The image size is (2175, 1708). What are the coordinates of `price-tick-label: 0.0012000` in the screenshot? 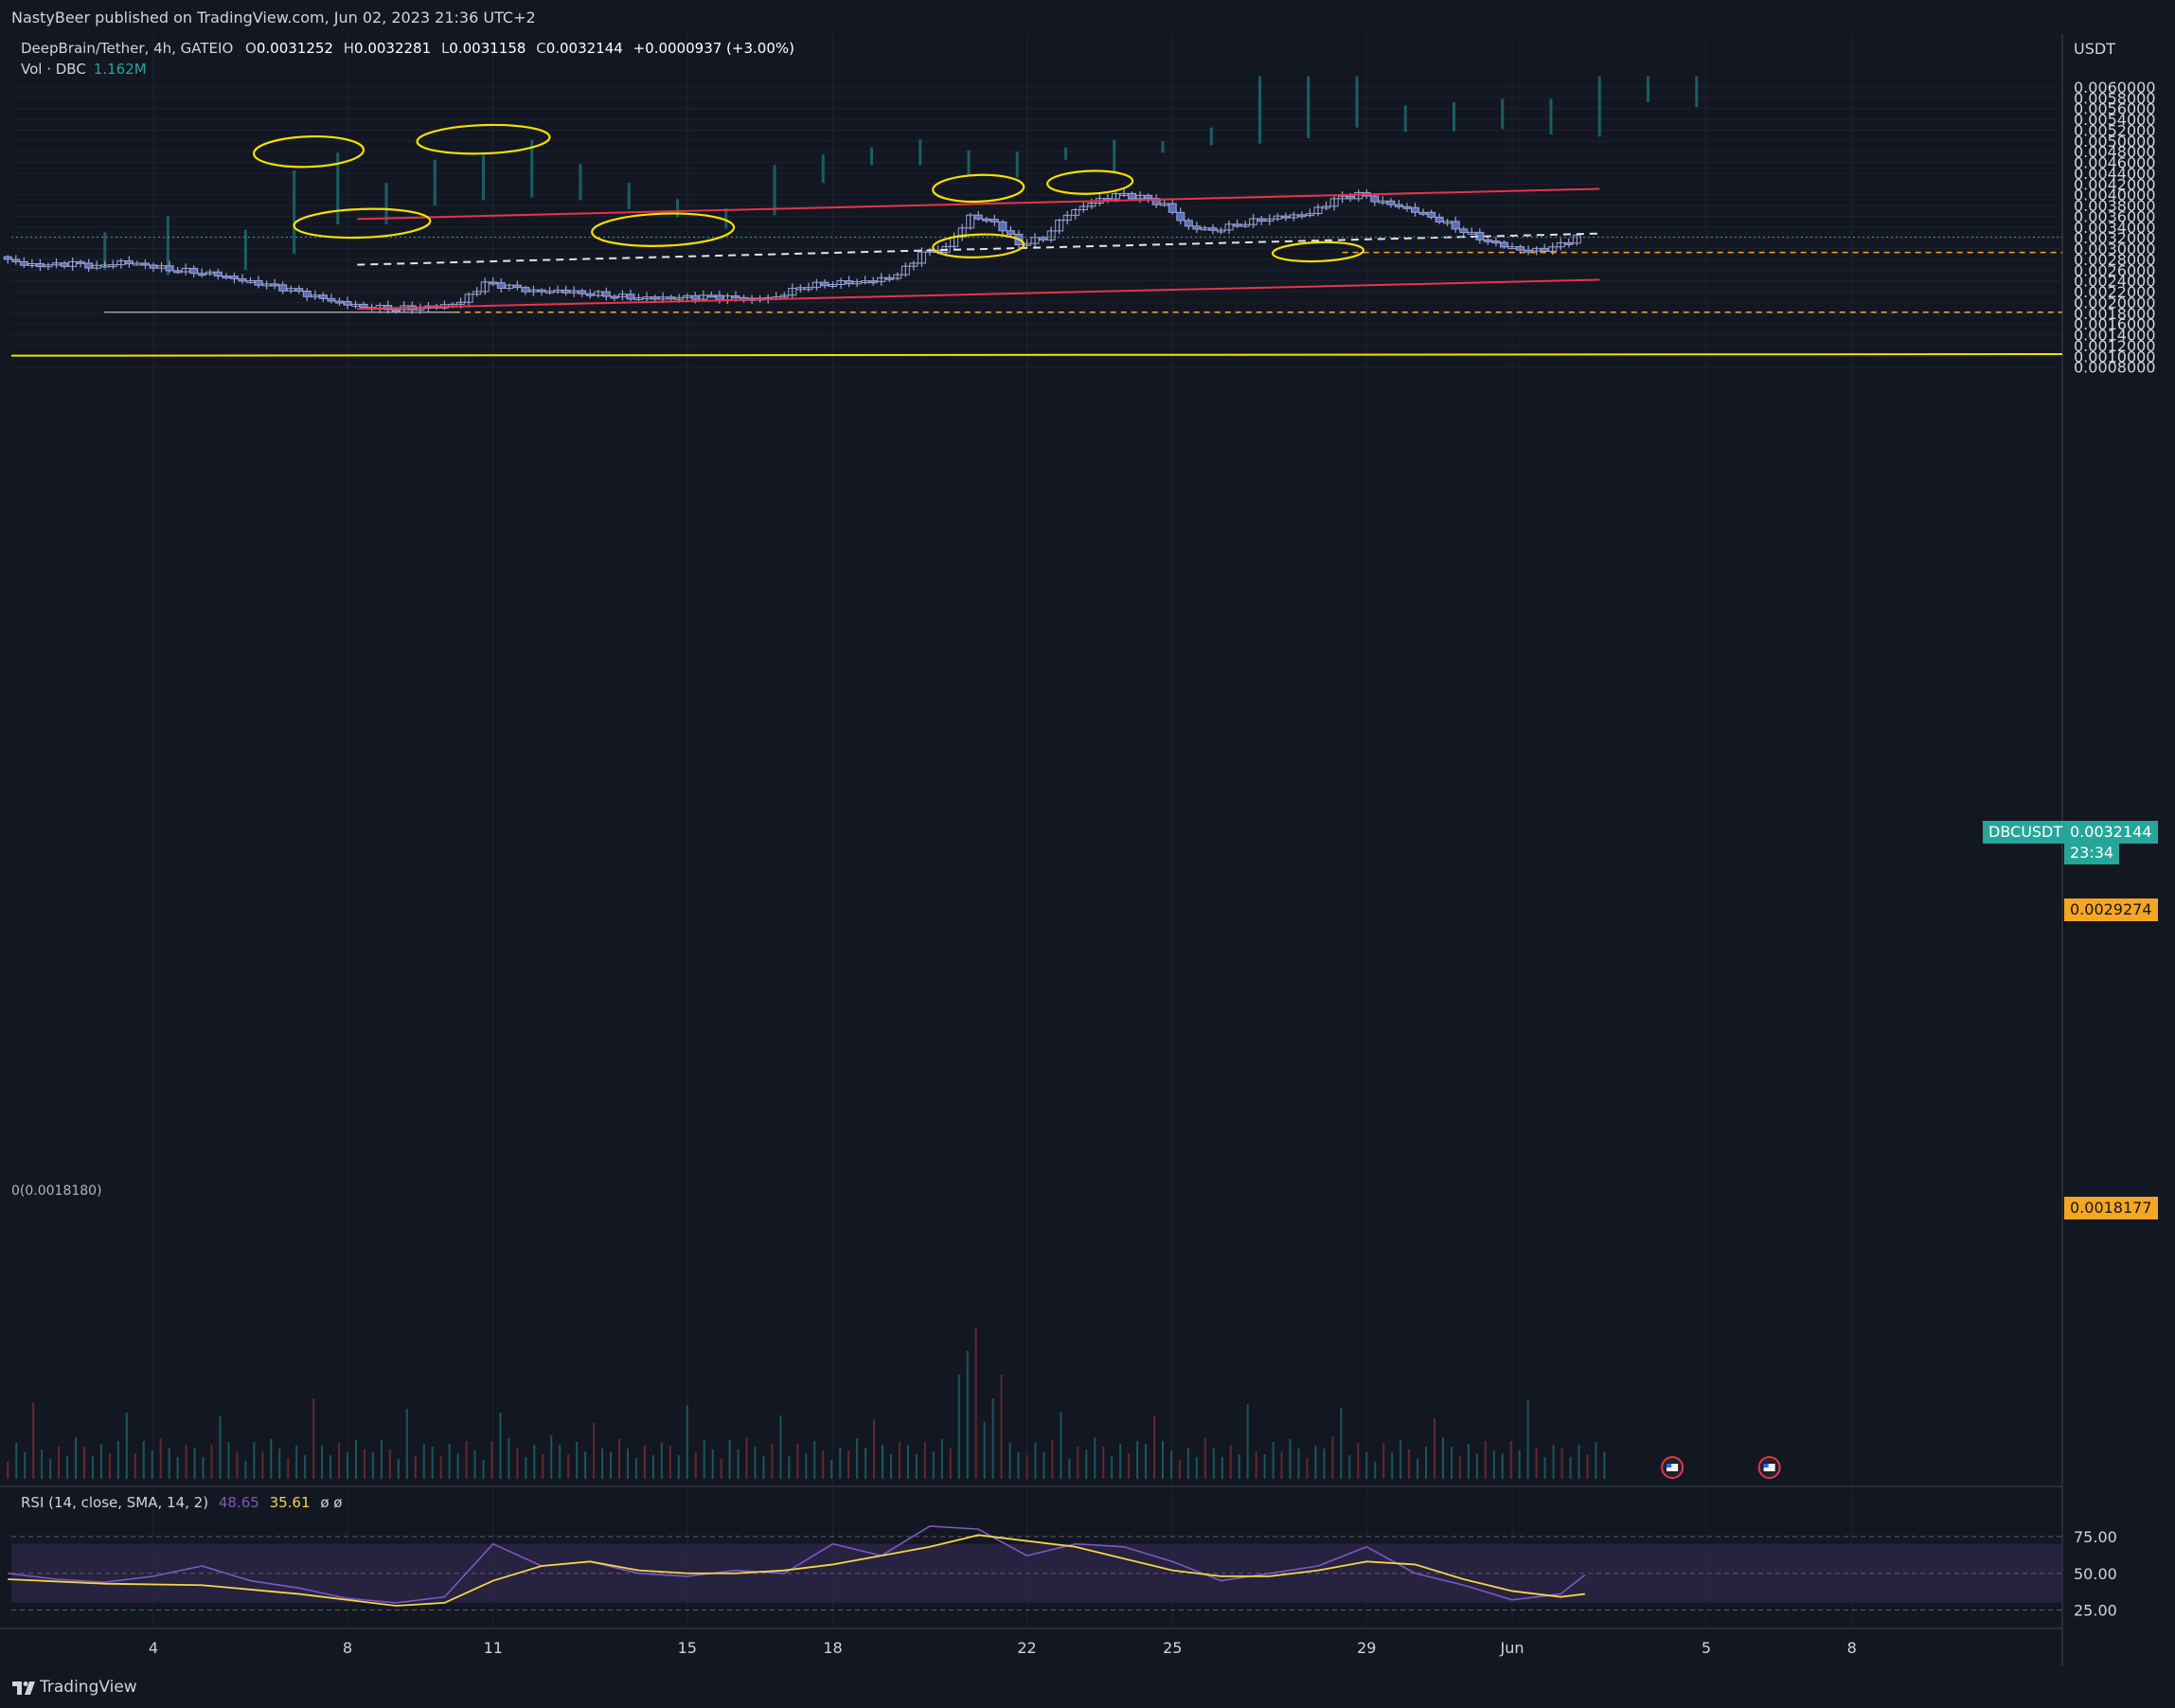 It's located at (2115, 346).